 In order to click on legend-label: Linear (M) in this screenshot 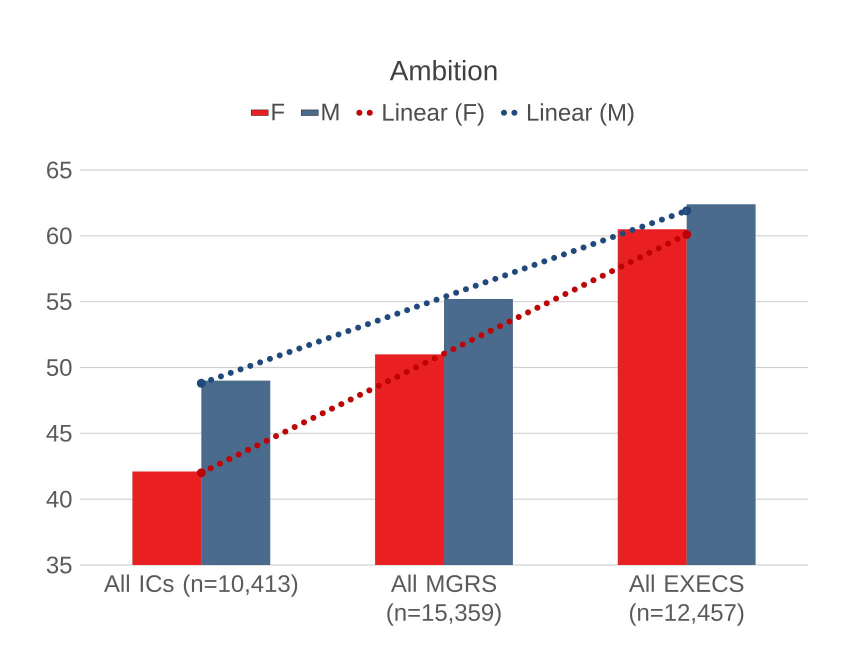, I will do `click(581, 114)`.